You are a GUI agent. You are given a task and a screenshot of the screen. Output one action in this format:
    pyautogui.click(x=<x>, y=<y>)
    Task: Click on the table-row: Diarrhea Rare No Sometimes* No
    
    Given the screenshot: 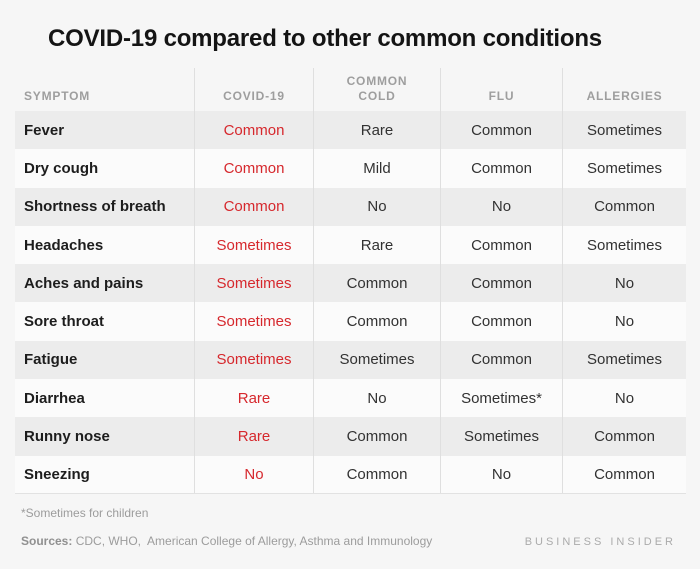 What is the action you would take?
    pyautogui.click(x=350, y=398)
    